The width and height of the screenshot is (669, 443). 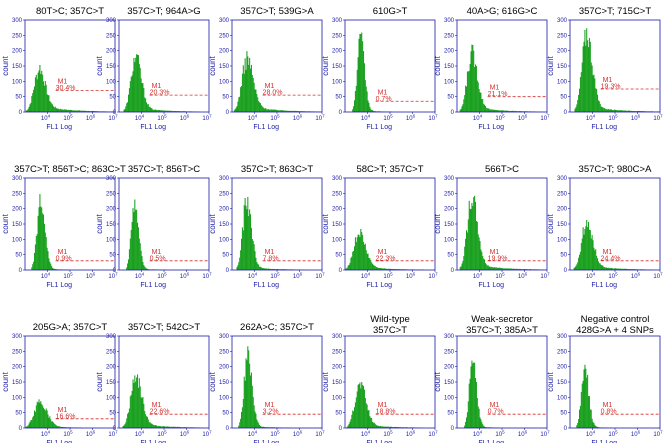 What do you see at coordinates (615, 330) in the screenshot?
I see `panel-title: 428G>A + 4 SNPs` at bounding box center [615, 330].